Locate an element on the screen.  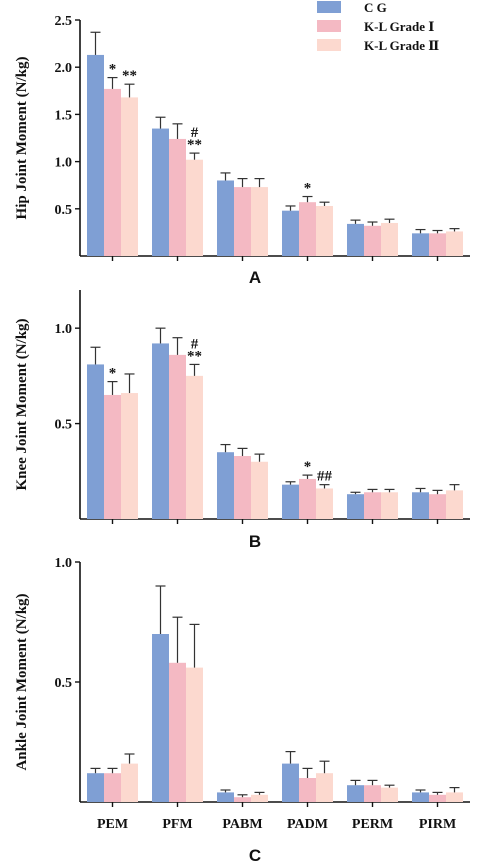
legend-label-cg: C G is located at coordinates (375, 7).